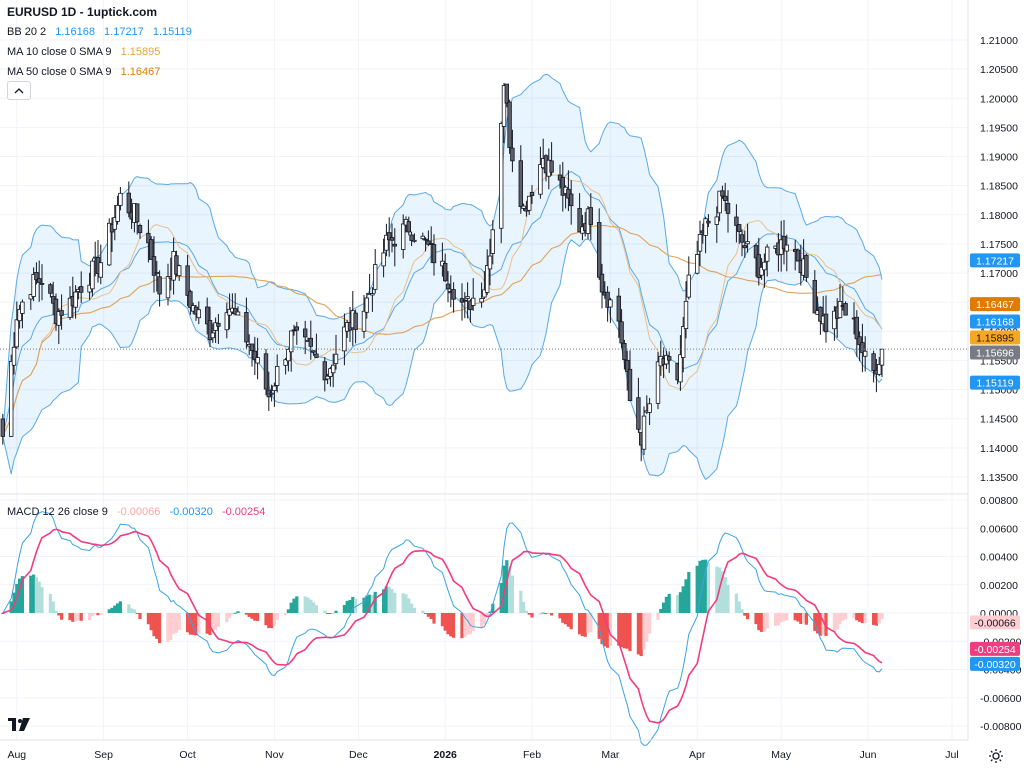  What do you see at coordinates (16, 755) in the screenshot?
I see `time-tick-label: Aug` at bounding box center [16, 755].